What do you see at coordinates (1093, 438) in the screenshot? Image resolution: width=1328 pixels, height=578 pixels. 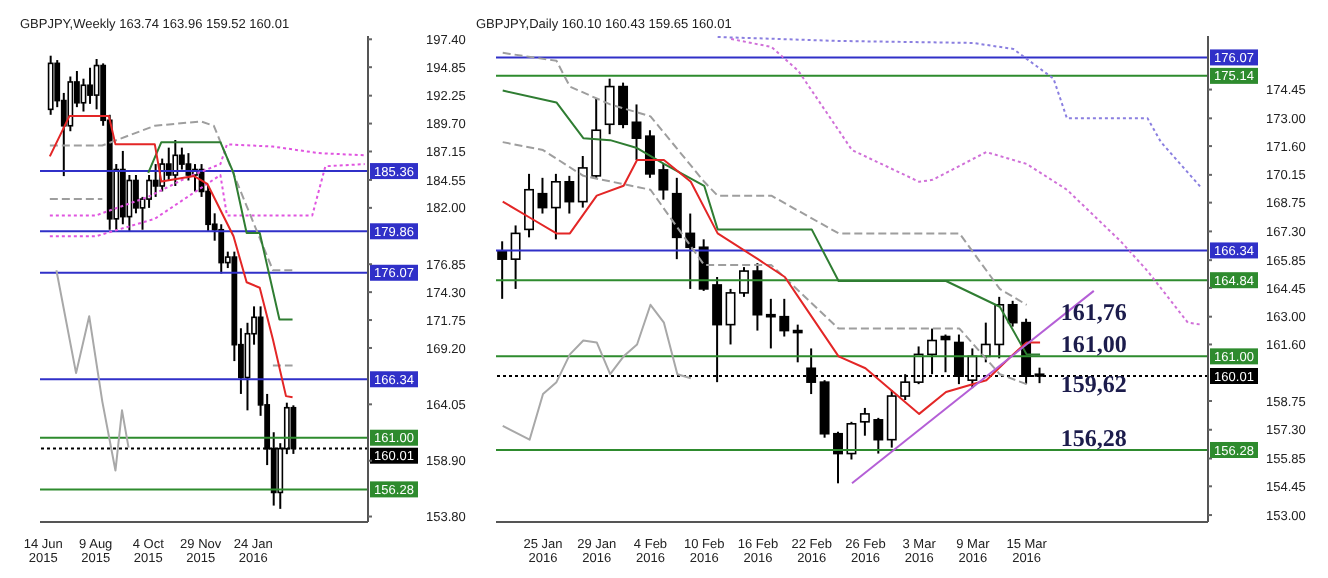 I see `annotation: 156,28` at bounding box center [1093, 438].